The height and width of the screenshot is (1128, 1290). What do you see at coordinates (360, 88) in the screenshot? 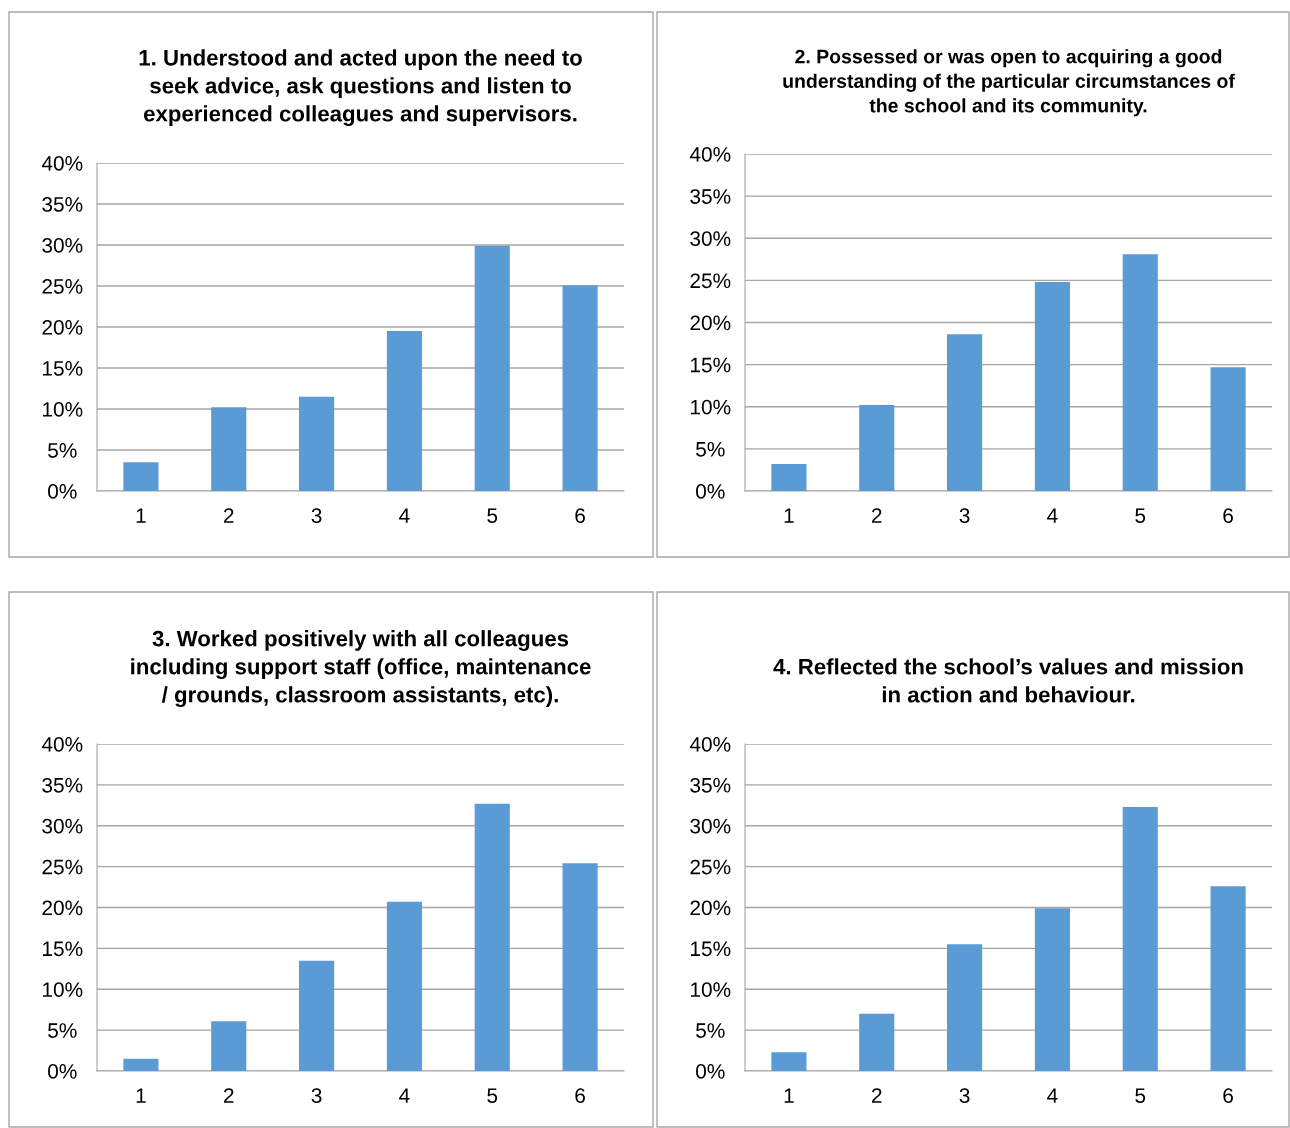
I see `chart-title: 1. Understood and acted upon the need to seek advice, ask questions and listen to experienced colleagues and supervisors.` at bounding box center [360, 88].